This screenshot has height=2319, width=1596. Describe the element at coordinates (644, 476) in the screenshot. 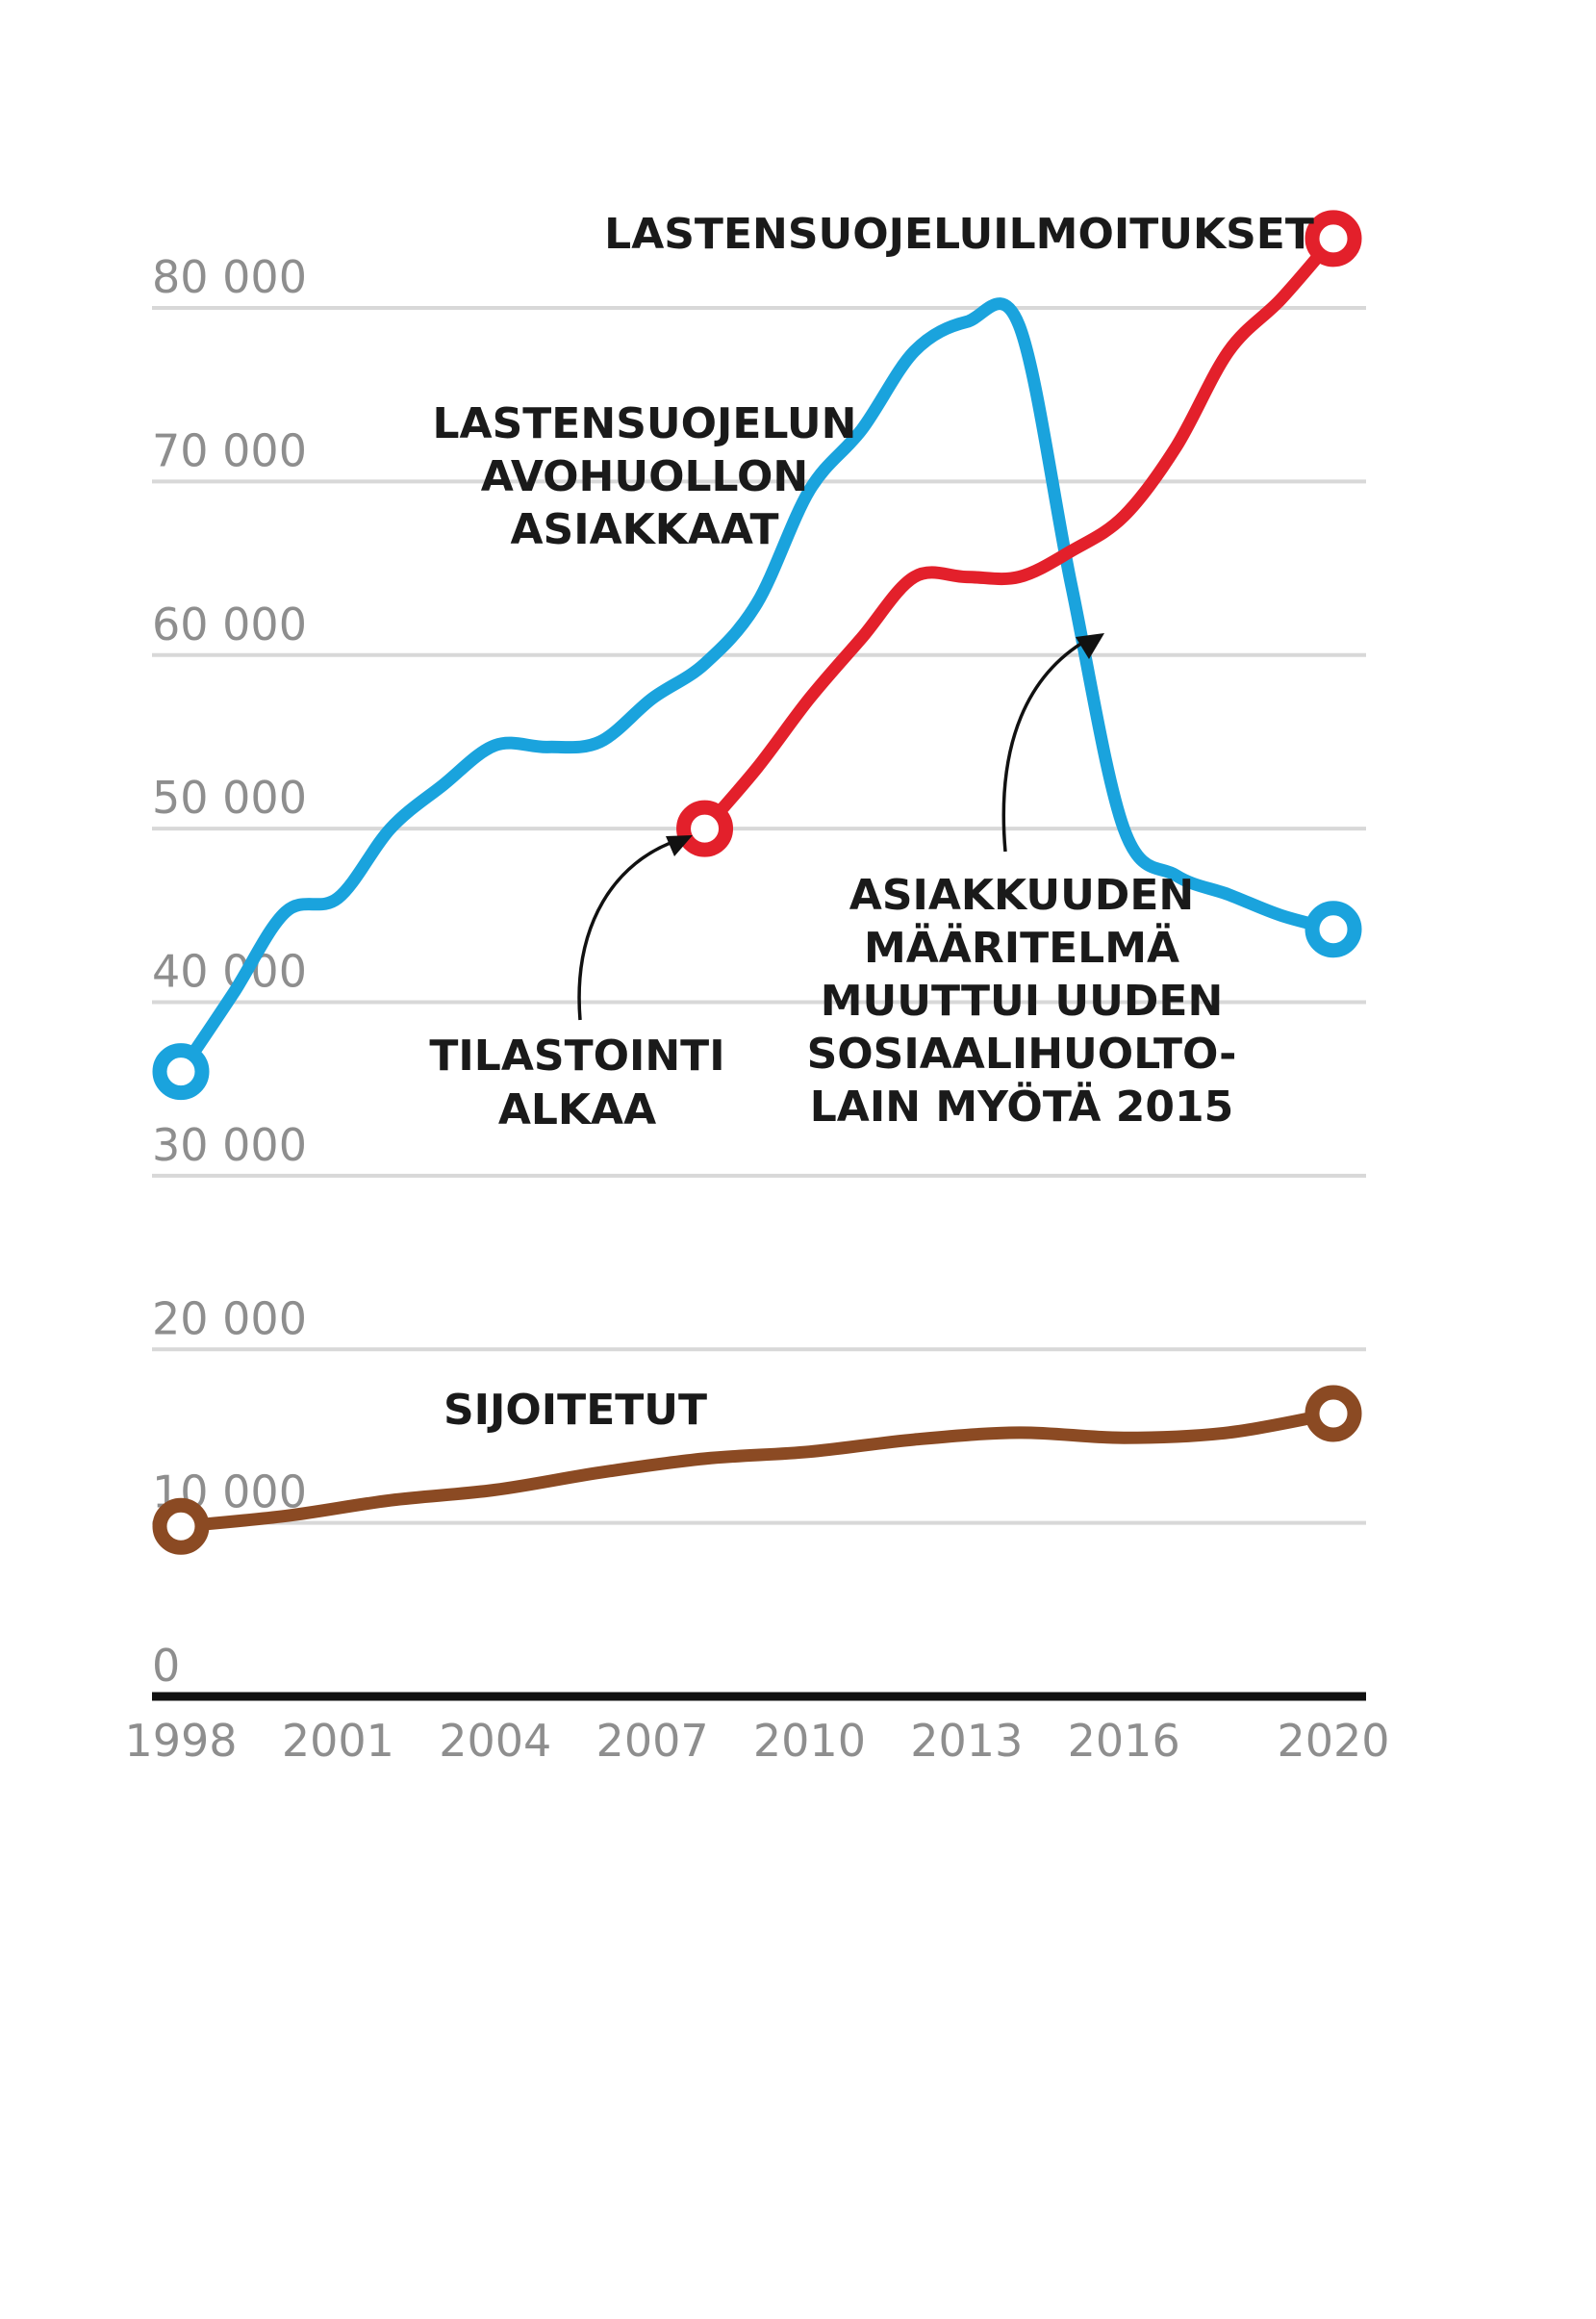

I see `avohuolto-label-line-2: AVOHUOLLON` at that location.